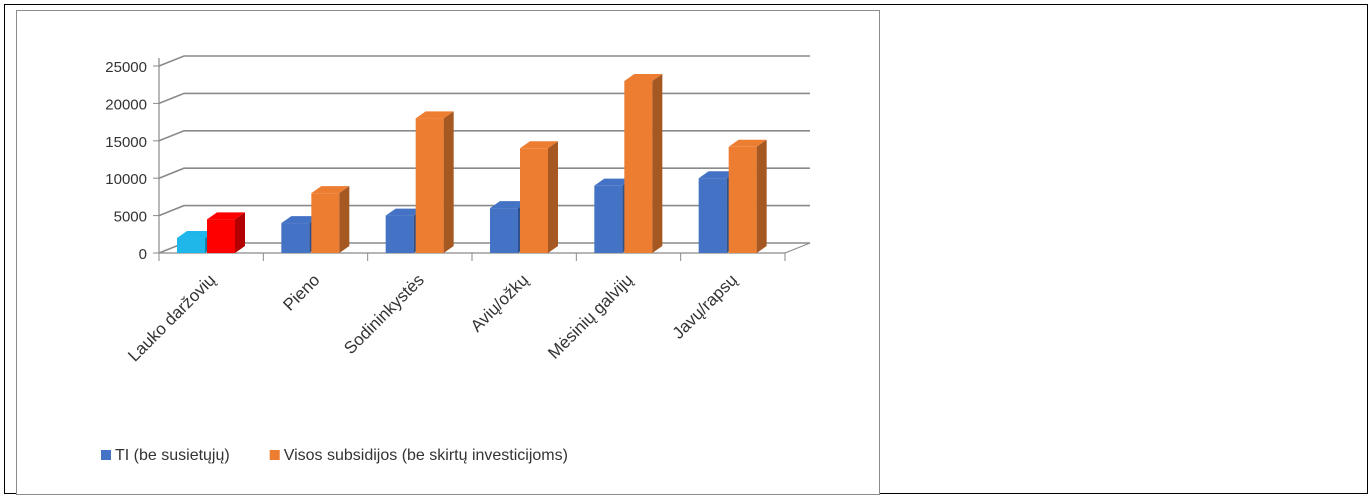  I want to click on y-tick-label: 20000, so click(126, 104).